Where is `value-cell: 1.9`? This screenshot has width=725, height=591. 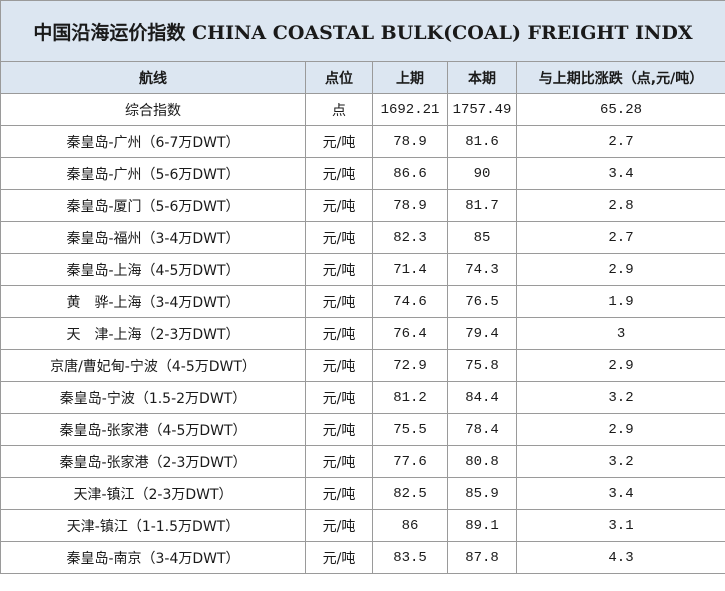 value-cell: 1.9 is located at coordinates (620, 301).